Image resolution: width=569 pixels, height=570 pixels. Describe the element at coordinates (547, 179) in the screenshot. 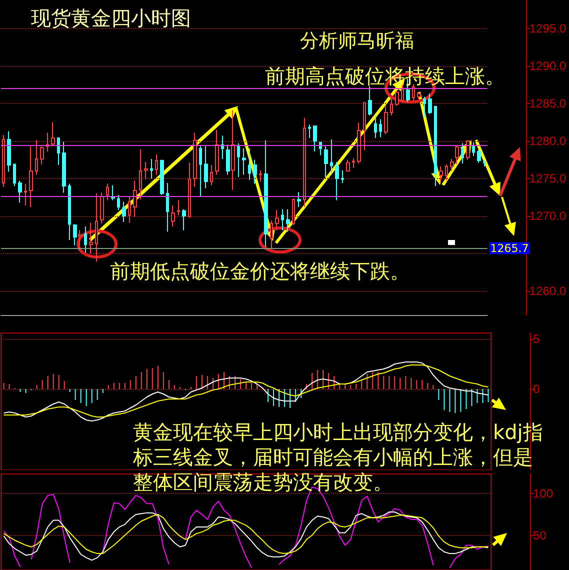

I see `y-tick-label: 1275.0` at that location.